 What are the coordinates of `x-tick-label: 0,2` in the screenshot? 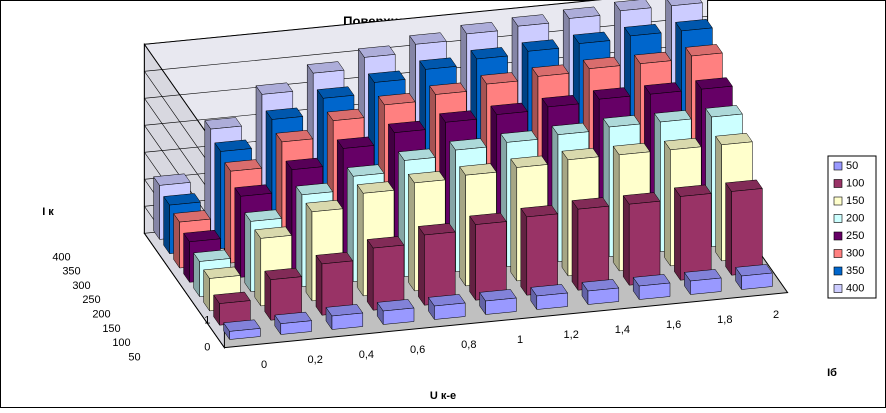 It's located at (315, 360).